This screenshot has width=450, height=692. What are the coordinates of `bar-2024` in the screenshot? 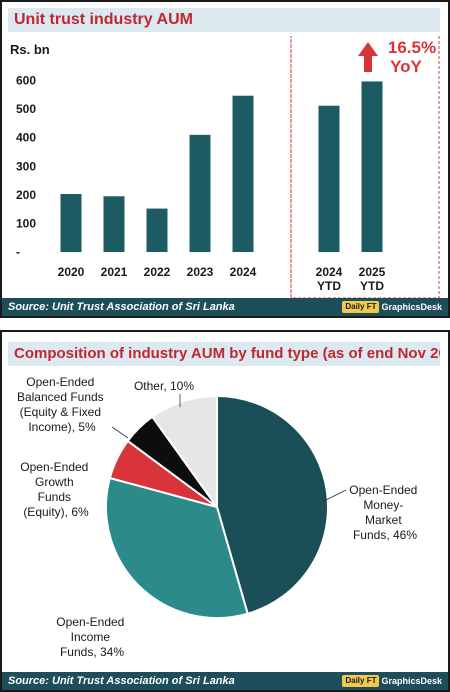 It's located at (243, 173).